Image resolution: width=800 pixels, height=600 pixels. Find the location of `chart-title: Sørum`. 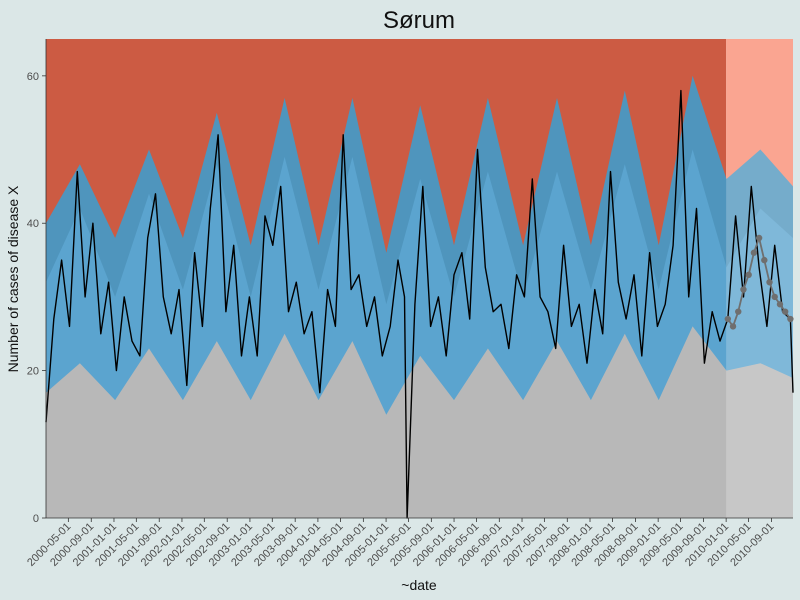

chart-title: Sørum is located at coordinates (419, 20).